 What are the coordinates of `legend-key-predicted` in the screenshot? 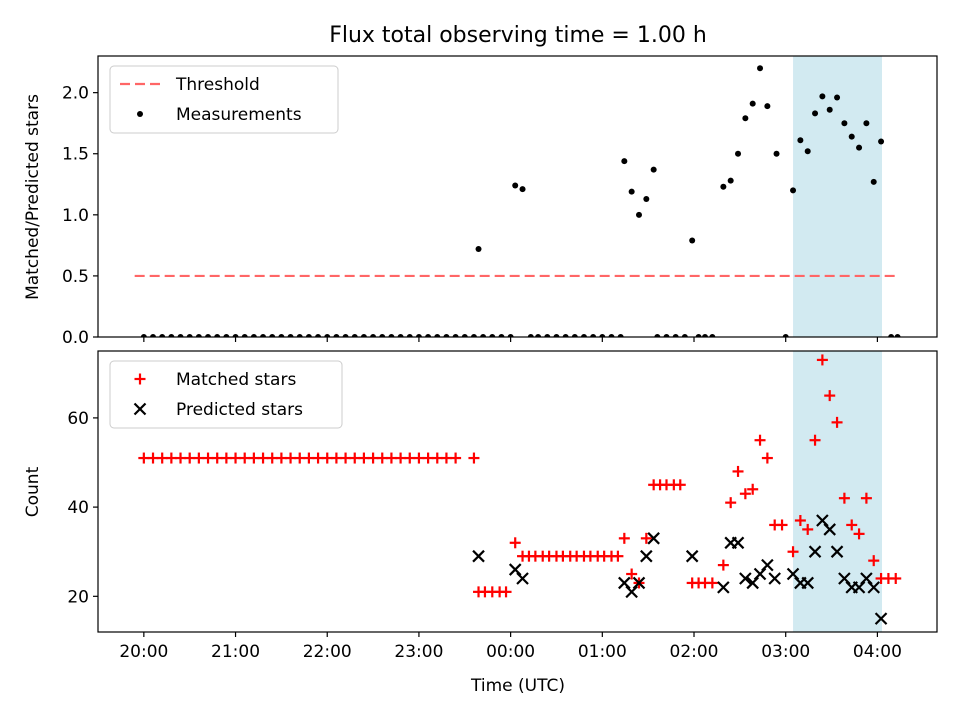 It's located at (140, 409).